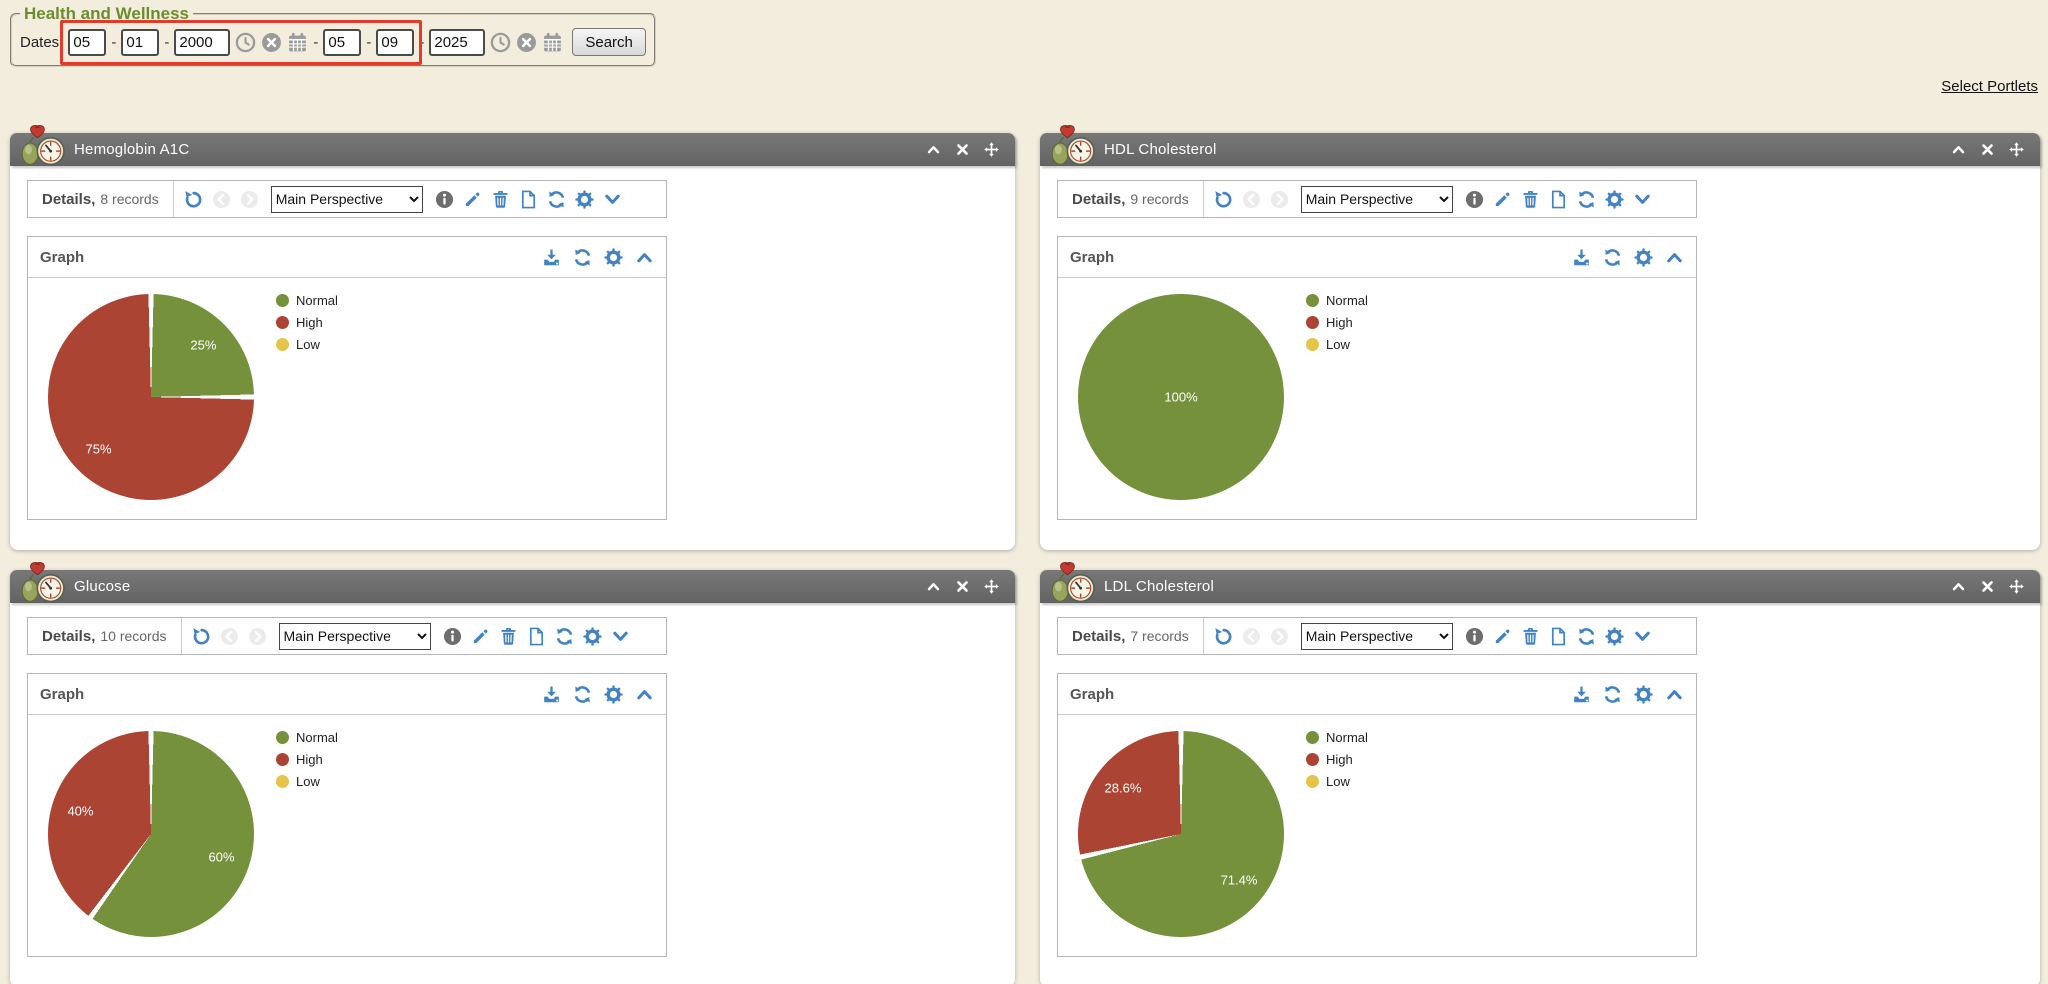 The width and height of the screenshot is (2048, 984). What do you see at coordinates (512, 145) in the screenshot?
I see `portlet-titlebar: Hemoglobin A1C` at bounding box center [512, 145].